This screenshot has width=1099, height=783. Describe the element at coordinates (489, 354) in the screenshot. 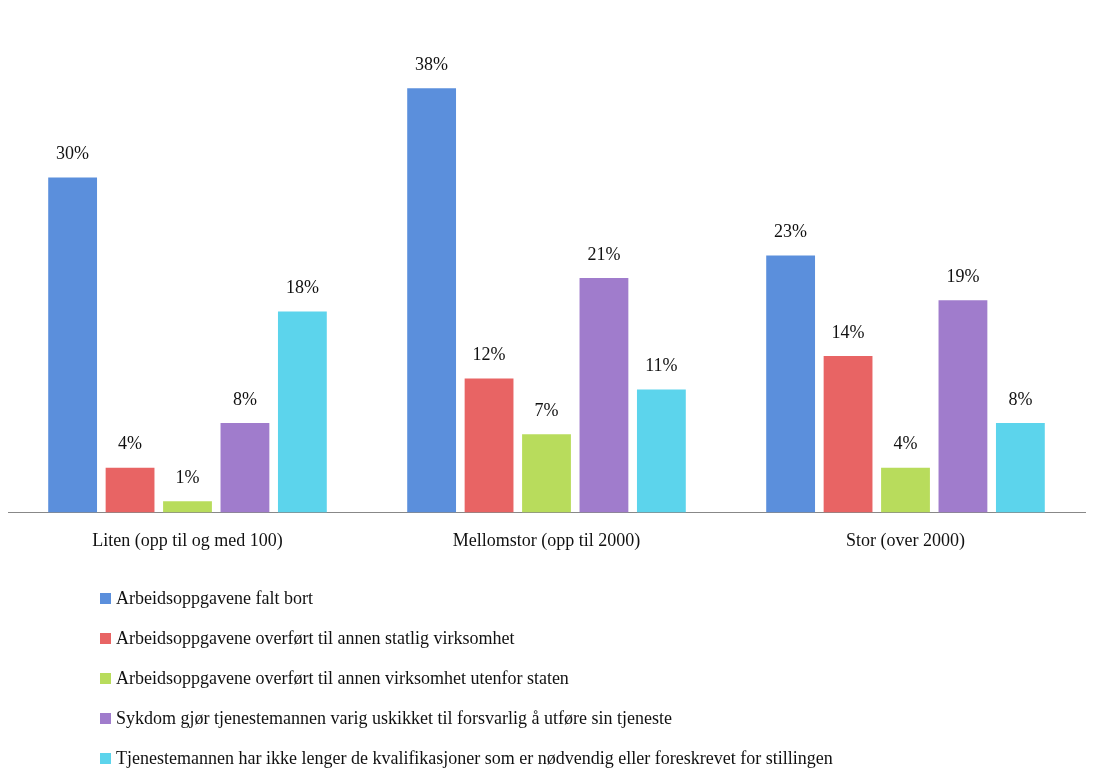

I see `data-label: 12%` at that location.